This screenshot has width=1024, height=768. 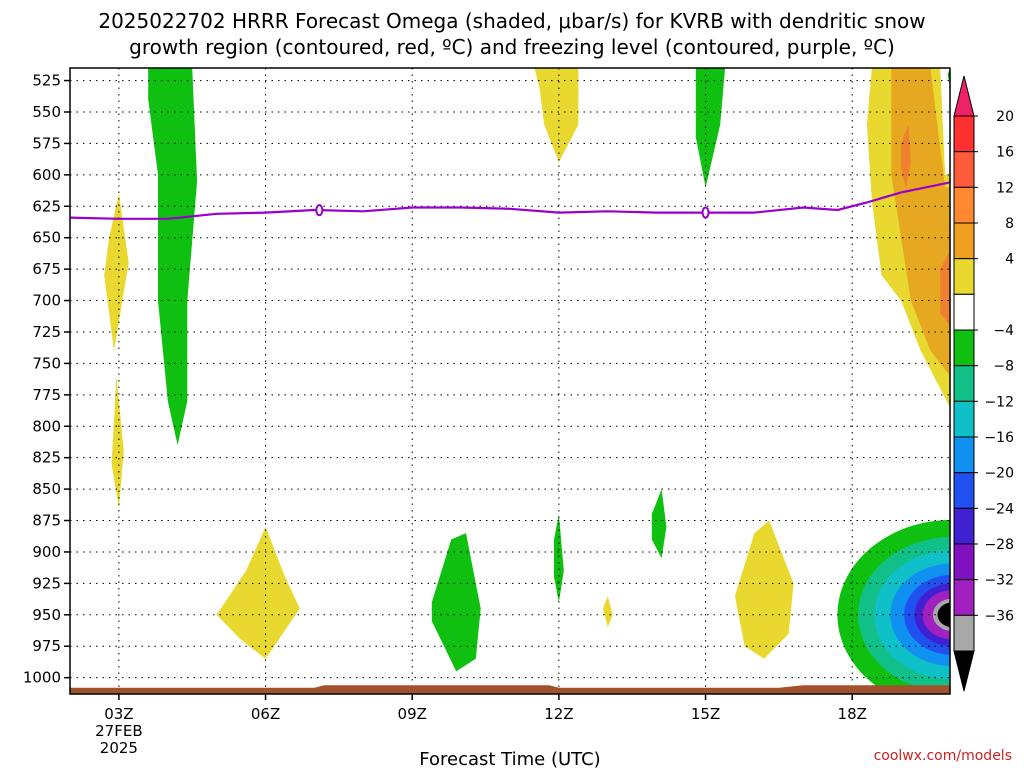 What do you see at coordinates (46, 489) in the screenshot?
I see `y-tick-label: 850` at bounding box center [46, 489].